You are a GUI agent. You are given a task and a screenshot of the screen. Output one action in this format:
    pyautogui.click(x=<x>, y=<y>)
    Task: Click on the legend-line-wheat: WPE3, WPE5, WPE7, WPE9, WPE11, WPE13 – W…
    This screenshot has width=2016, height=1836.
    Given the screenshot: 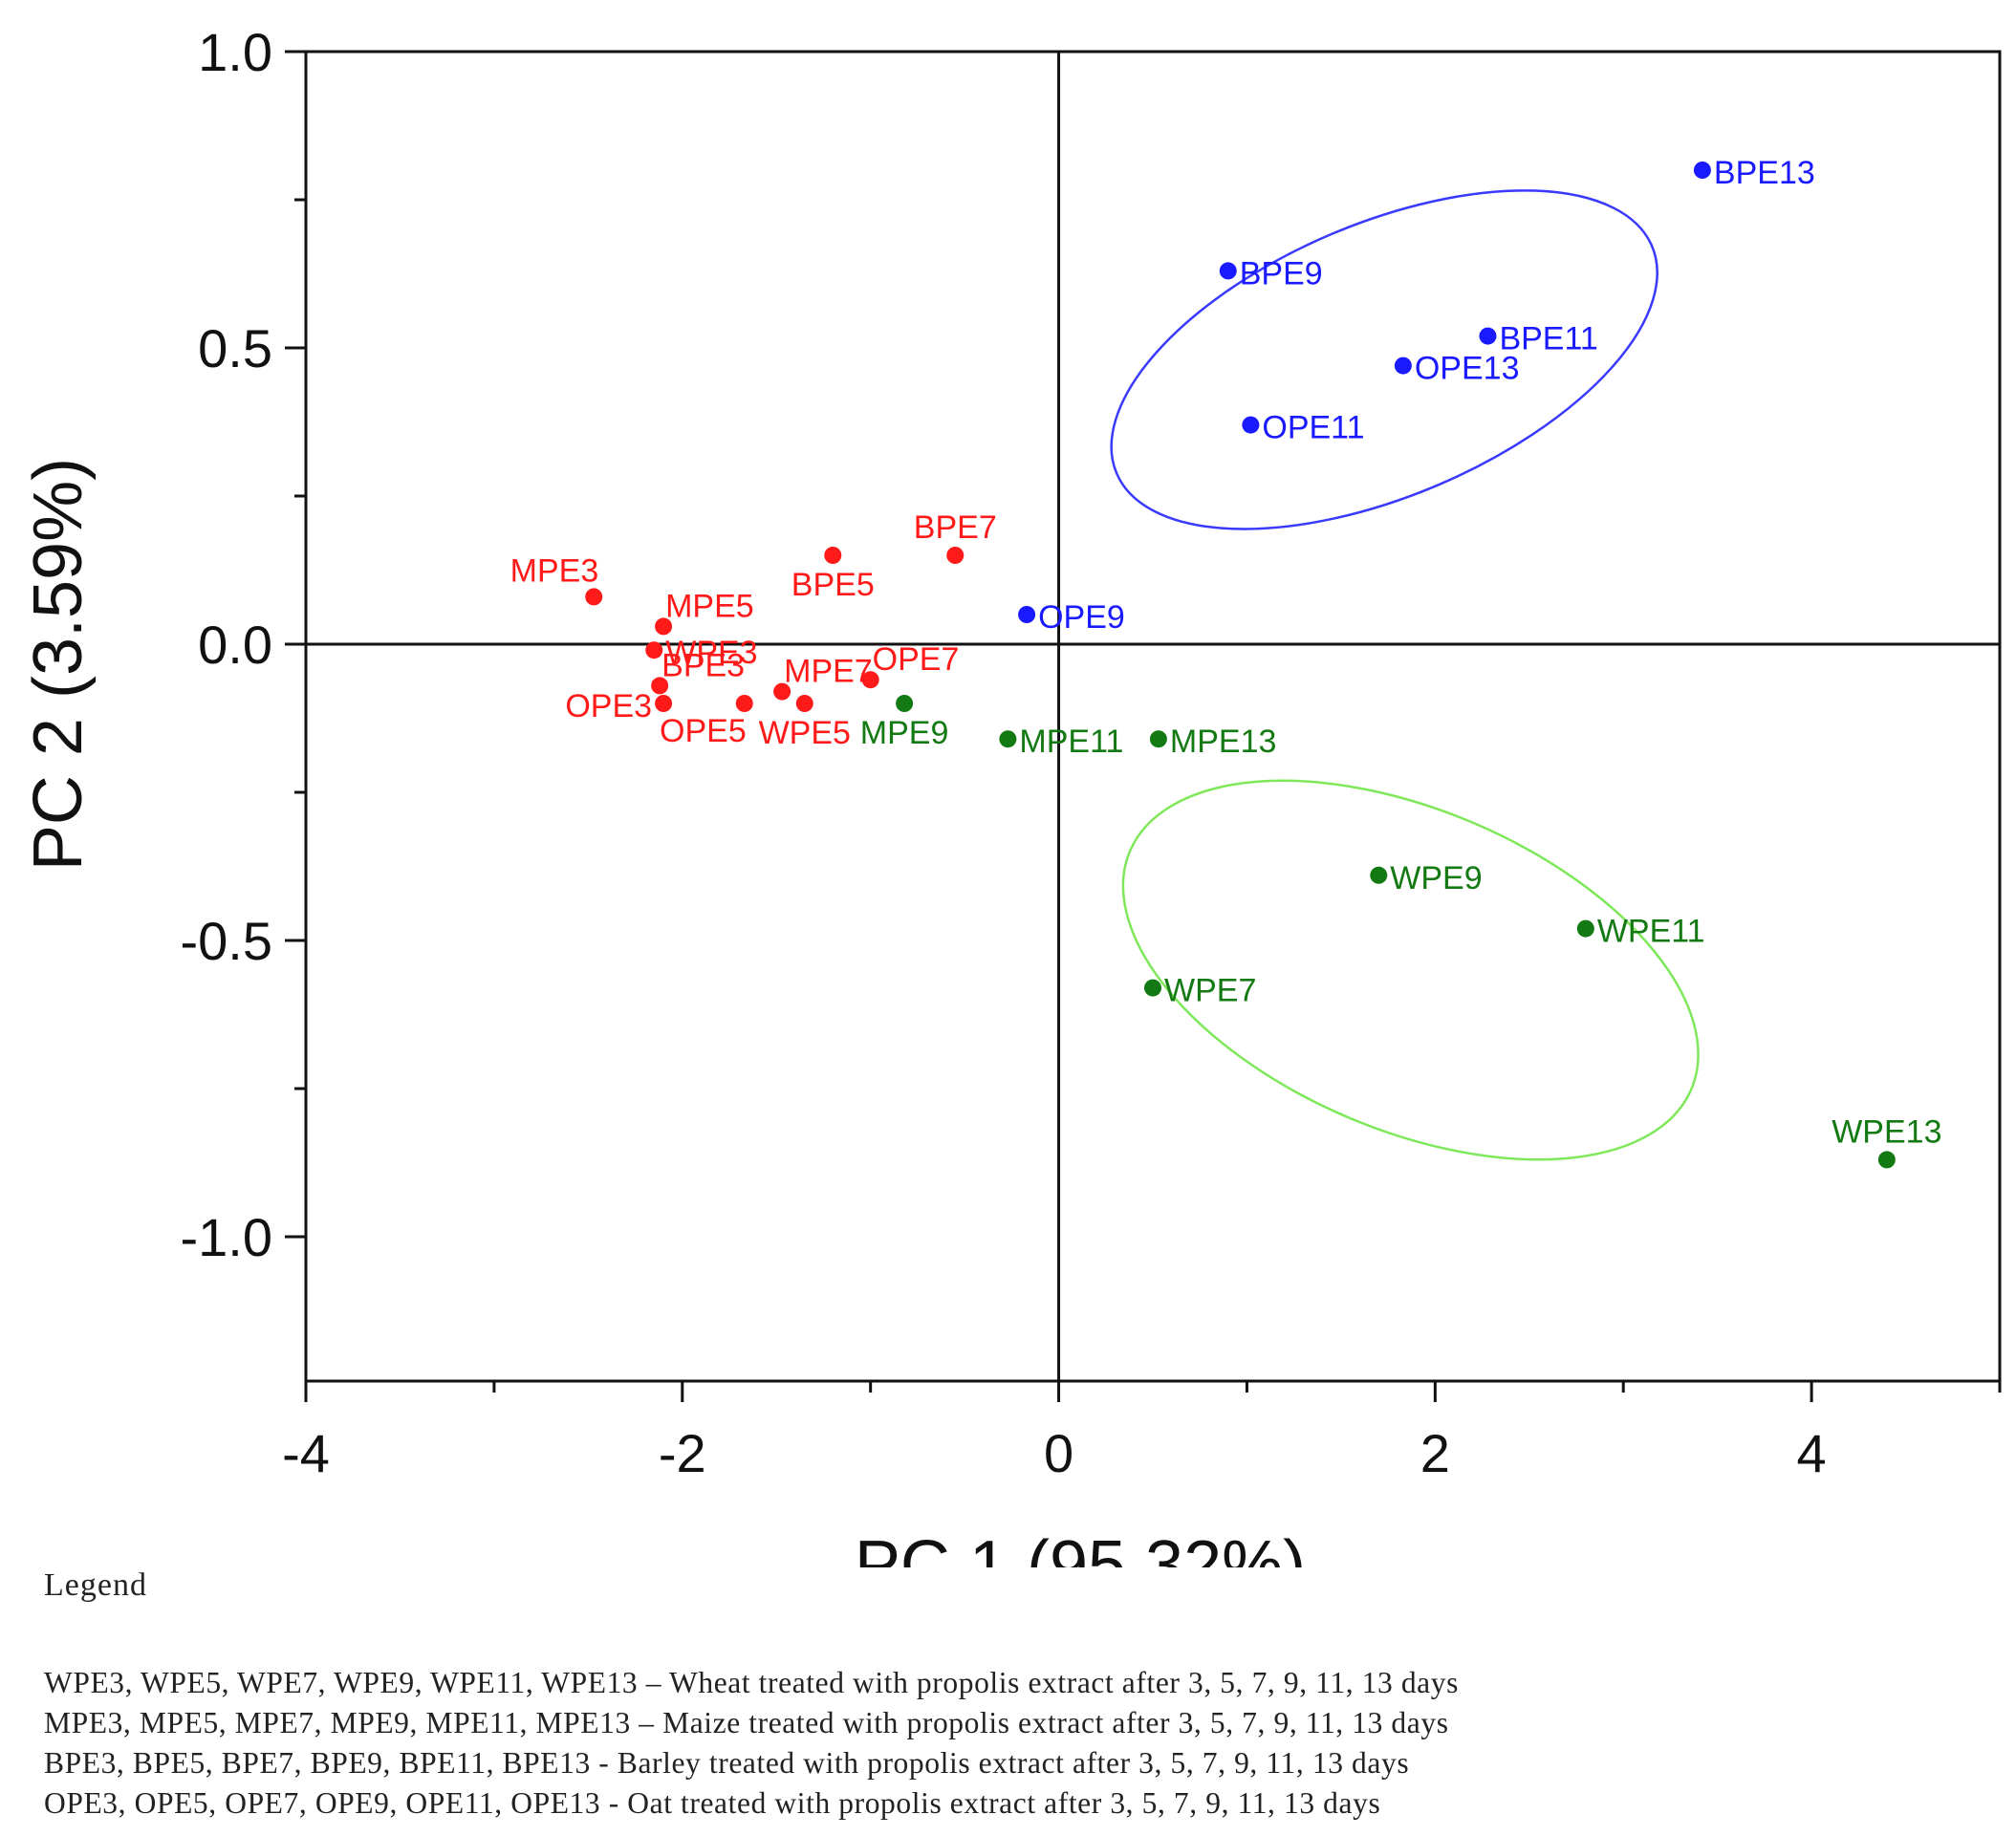 What is the action you would take?
    pyautogui.click(x=751, y=1682)
    